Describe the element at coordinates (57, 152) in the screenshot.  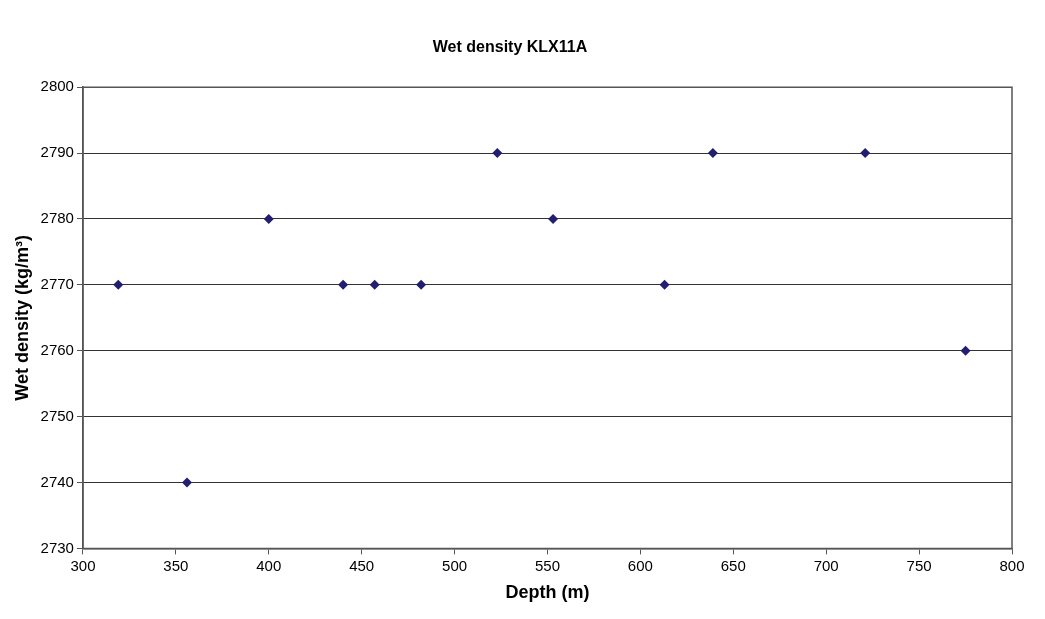
I see `y-tick-label: 2790` at that location.